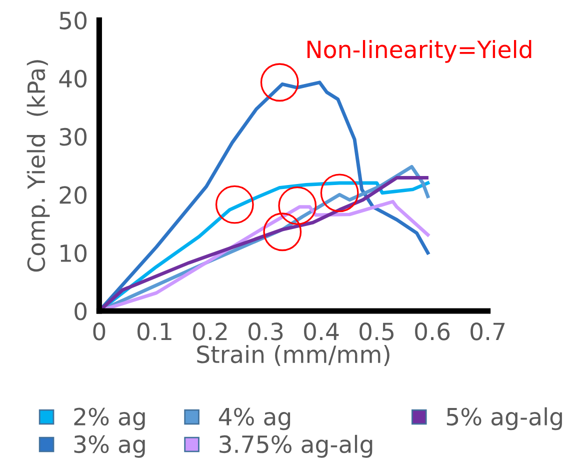 This screenshot has width=587, height=458. I want to click on x-tick-label: 0.7, so click(487, 331).